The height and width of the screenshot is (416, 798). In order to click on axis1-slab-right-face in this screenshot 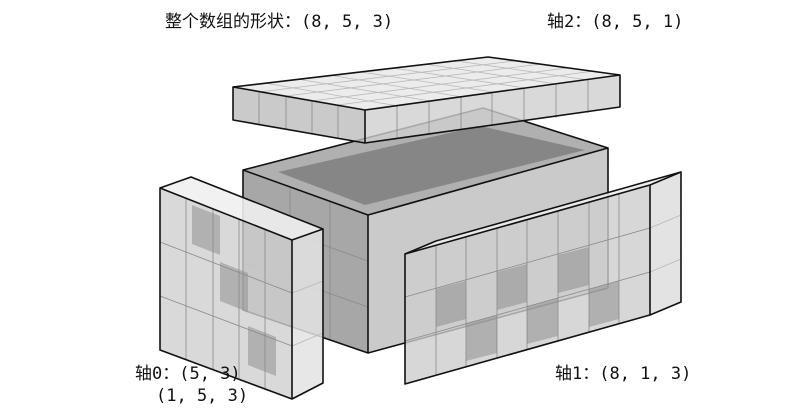, I will do `click(665, 243)`.